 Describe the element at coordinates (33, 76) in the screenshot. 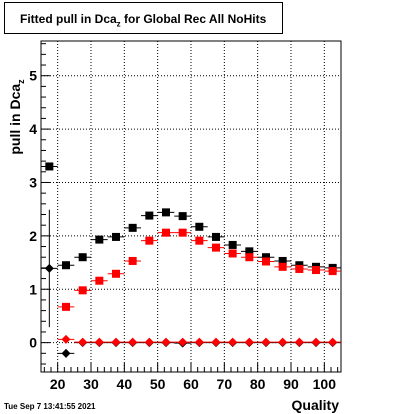

I see `y-tick-label: 5` at that location.